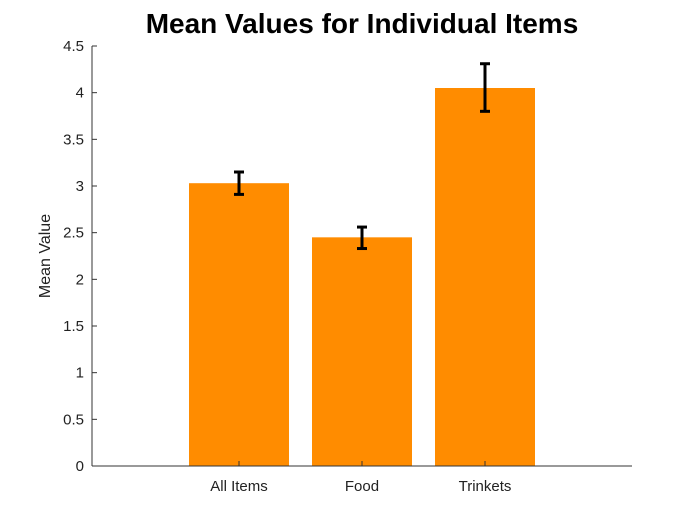 The height and width of the screenshot is (525, 700). I want to click on y-tick-label: 1, so click(80, 373).